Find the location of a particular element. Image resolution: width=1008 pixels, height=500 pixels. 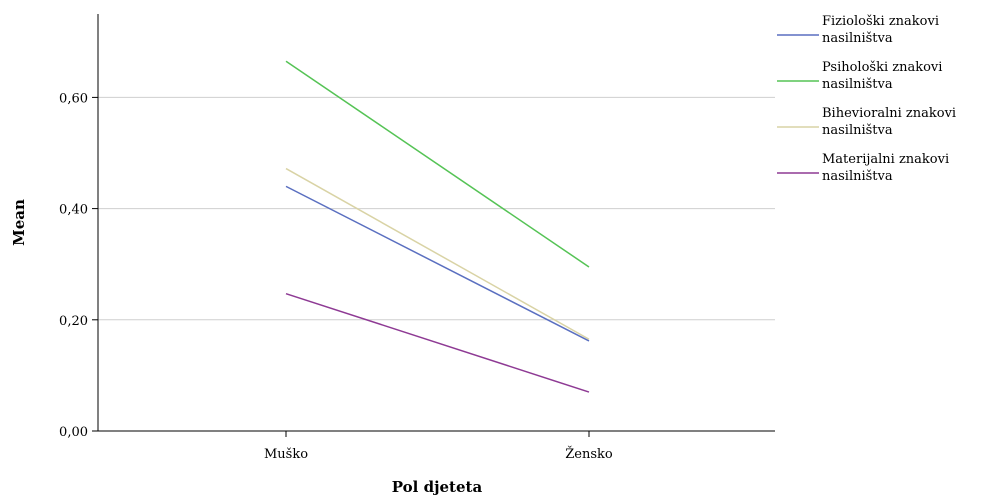

x-axis-title: Pol djeteta is located at coordinates (437, 487).